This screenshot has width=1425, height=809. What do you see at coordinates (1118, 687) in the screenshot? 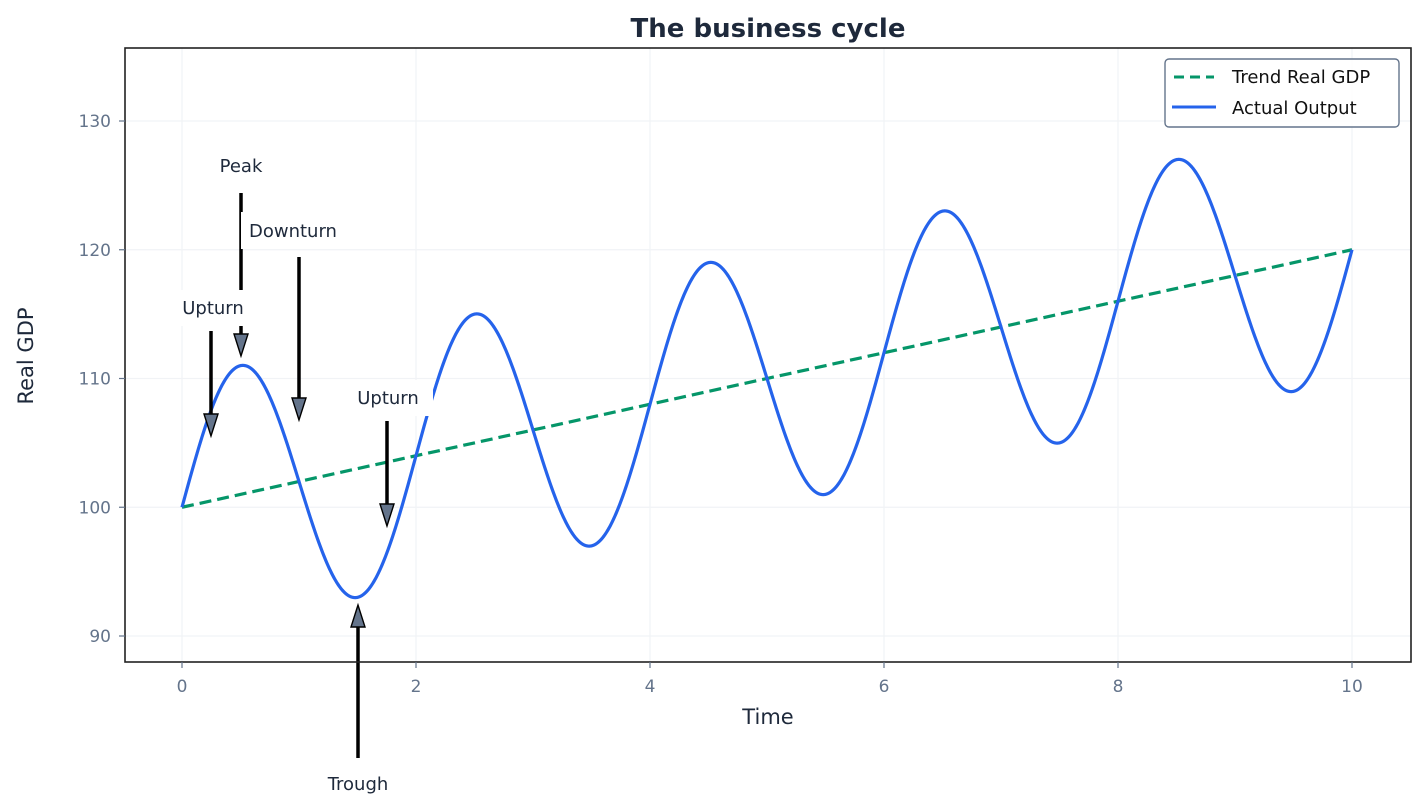
I see `x-tick-label: 8` at bounding box center [1118, 687].